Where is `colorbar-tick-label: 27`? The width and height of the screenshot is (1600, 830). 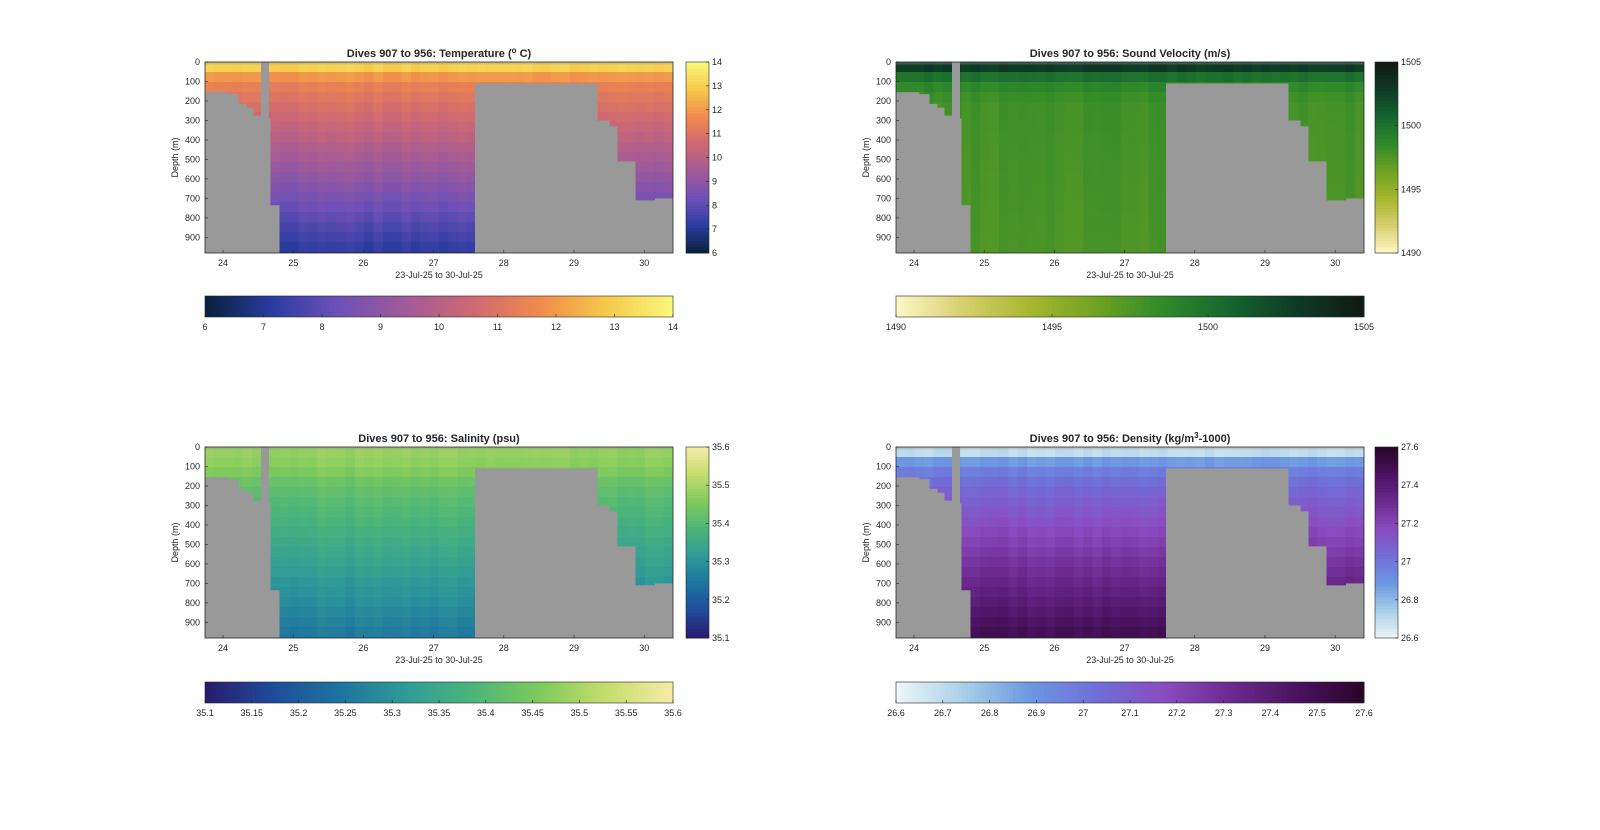
colorbar-tick-label: 27 is located at coordinates (1406, 562).